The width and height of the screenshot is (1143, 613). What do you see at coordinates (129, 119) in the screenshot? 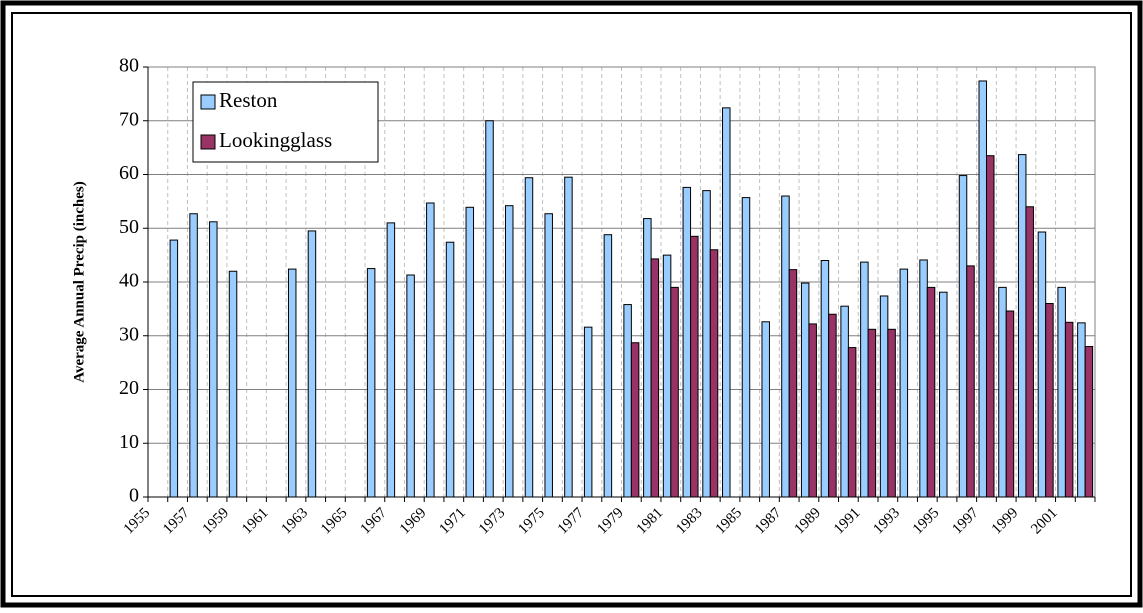
I see `y-tick-label: 70` at bounding box center [129, 119].